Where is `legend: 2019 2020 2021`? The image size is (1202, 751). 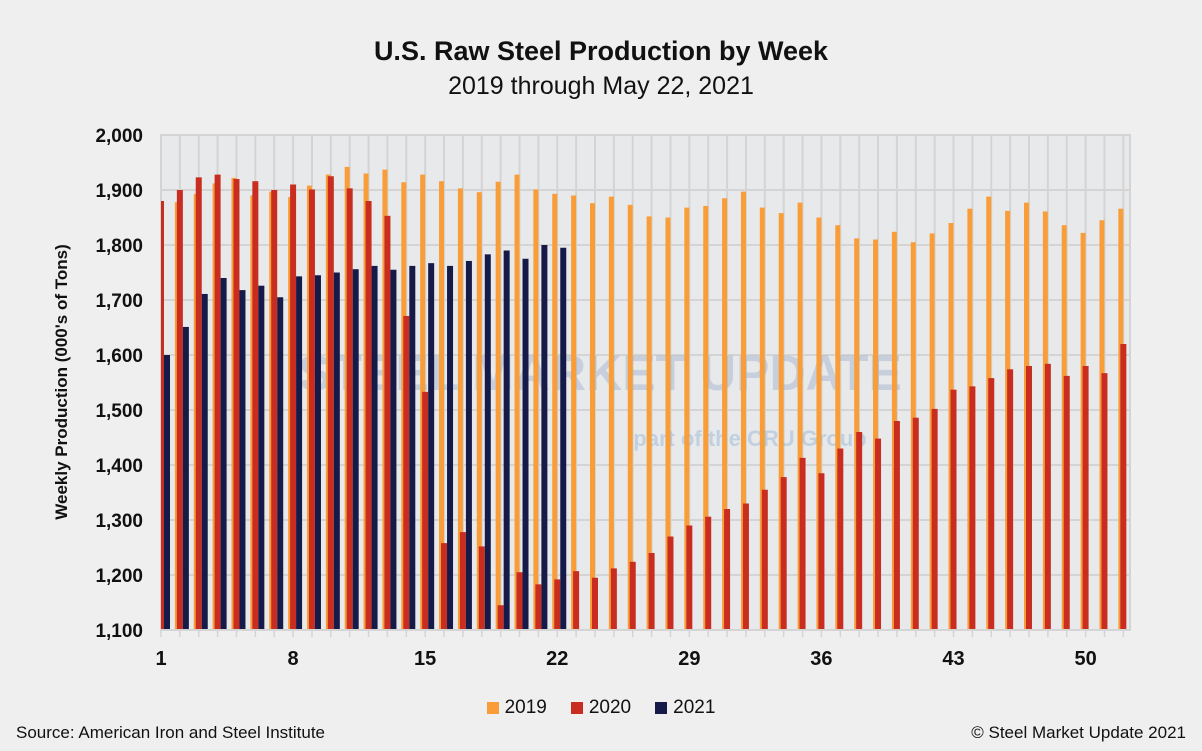
legend: 2019 2020 2021 is located at coordinates (601, 708).